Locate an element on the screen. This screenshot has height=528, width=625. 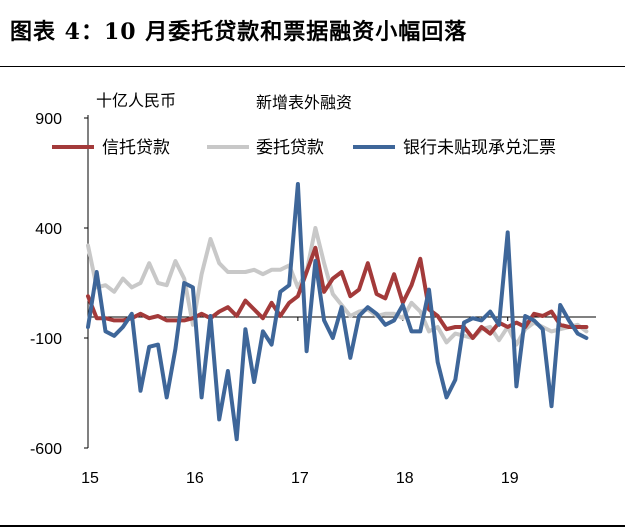
y-tick-label: -100 is located at coordinates (46, 339).